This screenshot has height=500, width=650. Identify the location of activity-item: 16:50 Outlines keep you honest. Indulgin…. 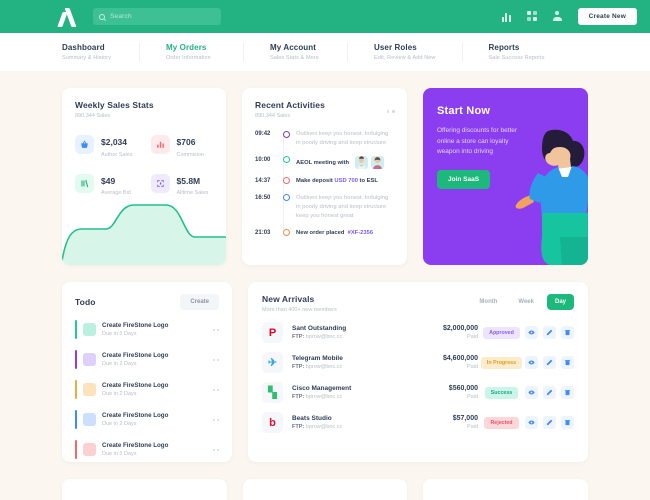
(324, 207).